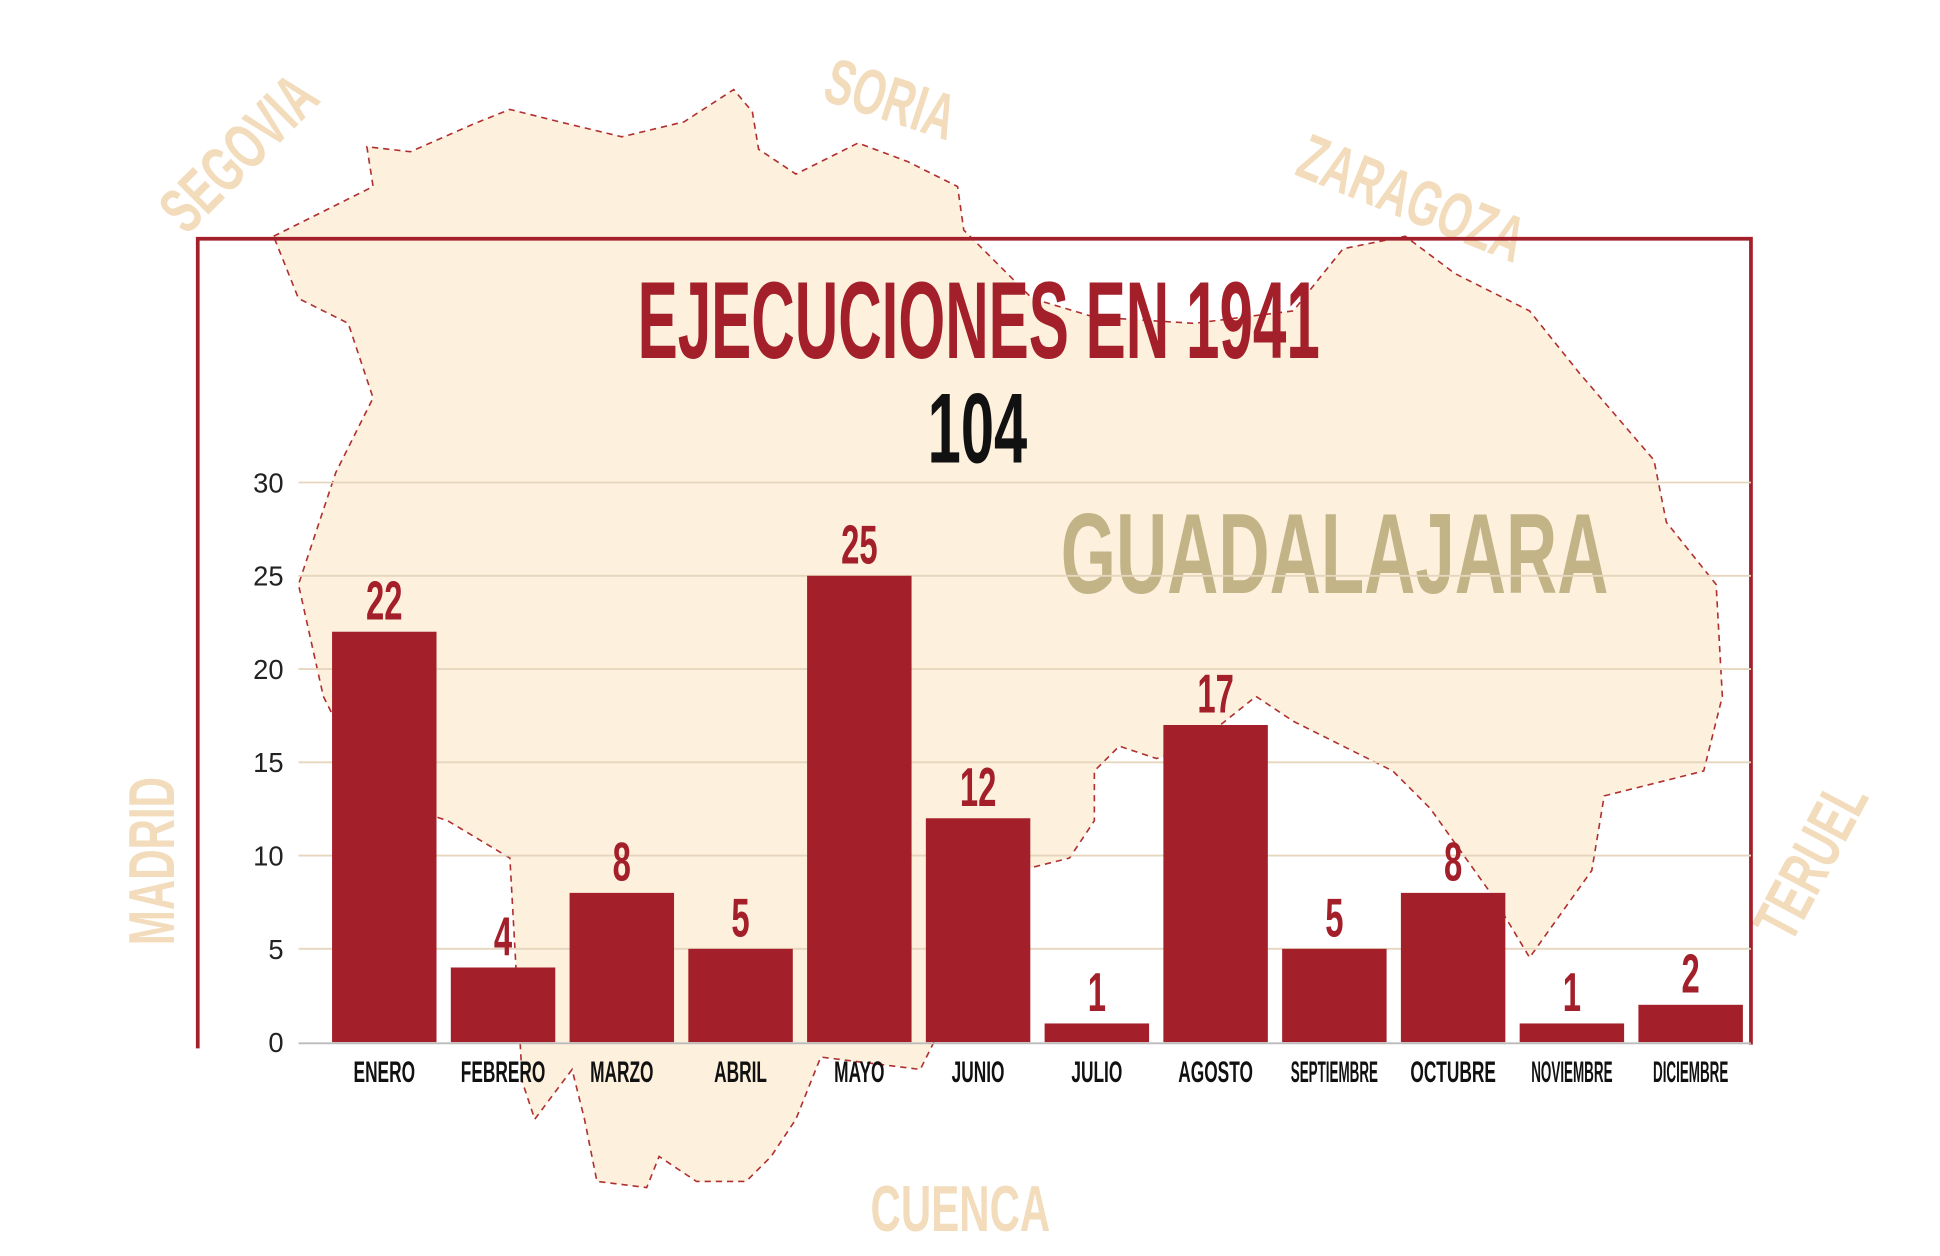 This screenshot has height=1256, width=1940. I want to click on bar-noviembre, so click(1572, 1033).